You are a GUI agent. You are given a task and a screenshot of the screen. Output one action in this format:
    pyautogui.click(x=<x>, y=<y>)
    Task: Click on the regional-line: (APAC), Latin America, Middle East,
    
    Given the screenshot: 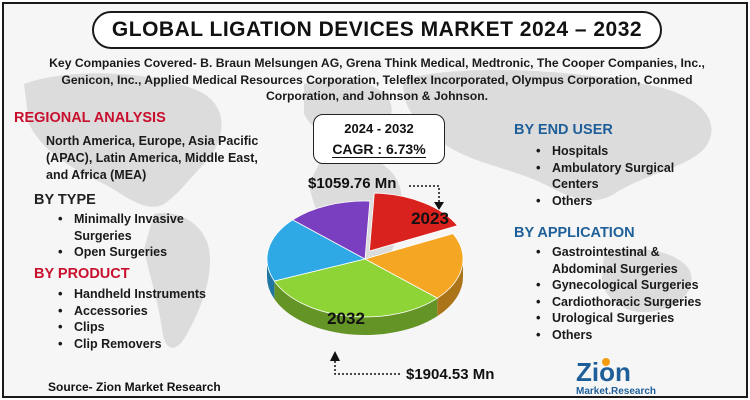 What is the action you would take?
    pyautogui.click(x=152, y=158)
    